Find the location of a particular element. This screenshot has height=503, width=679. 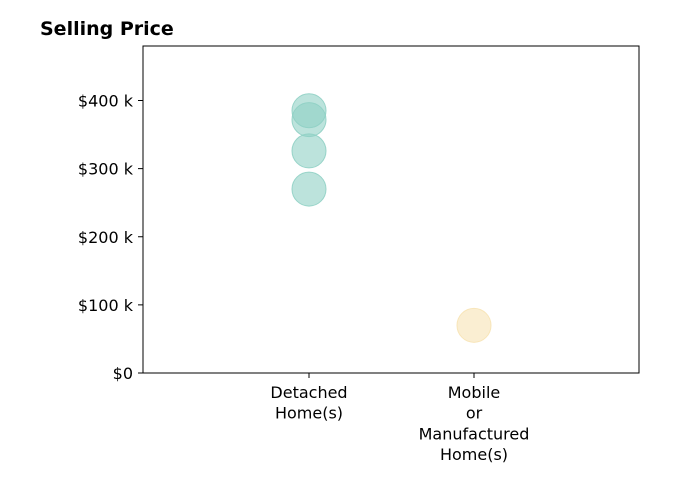

x-tick-label: Manufactured is located at coordinates (474, 433).